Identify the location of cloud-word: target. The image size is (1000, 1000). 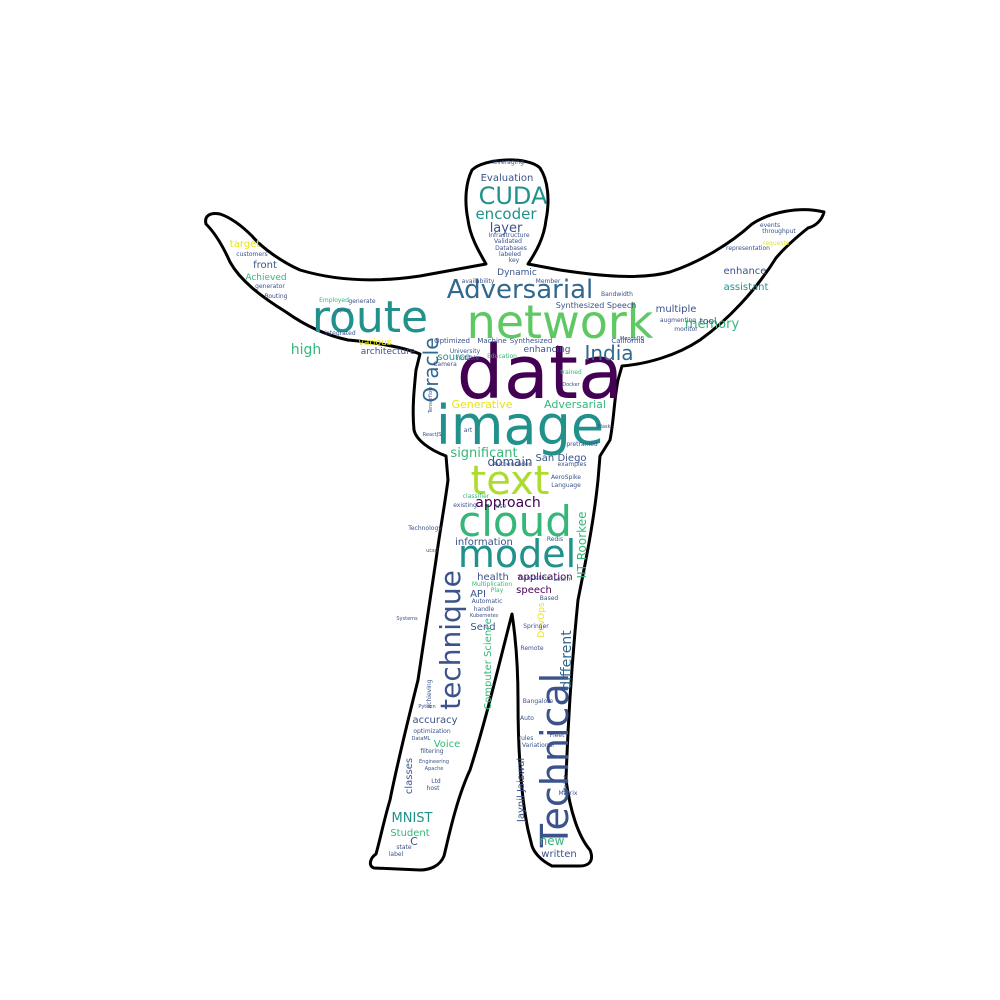
(245, 244).